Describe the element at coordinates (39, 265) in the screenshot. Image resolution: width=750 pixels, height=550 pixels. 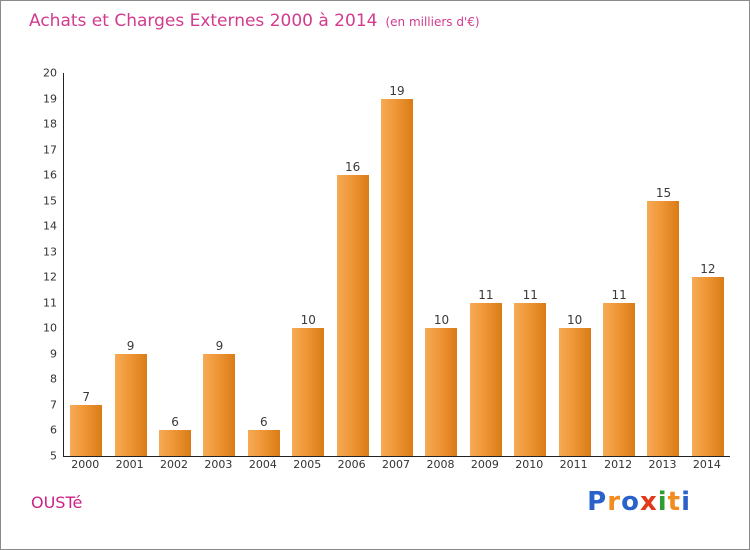
I see `y-axis-labels: 5 6 7 8 9 10 11 12 13 14 15 16 17 18 19 20` at that location.